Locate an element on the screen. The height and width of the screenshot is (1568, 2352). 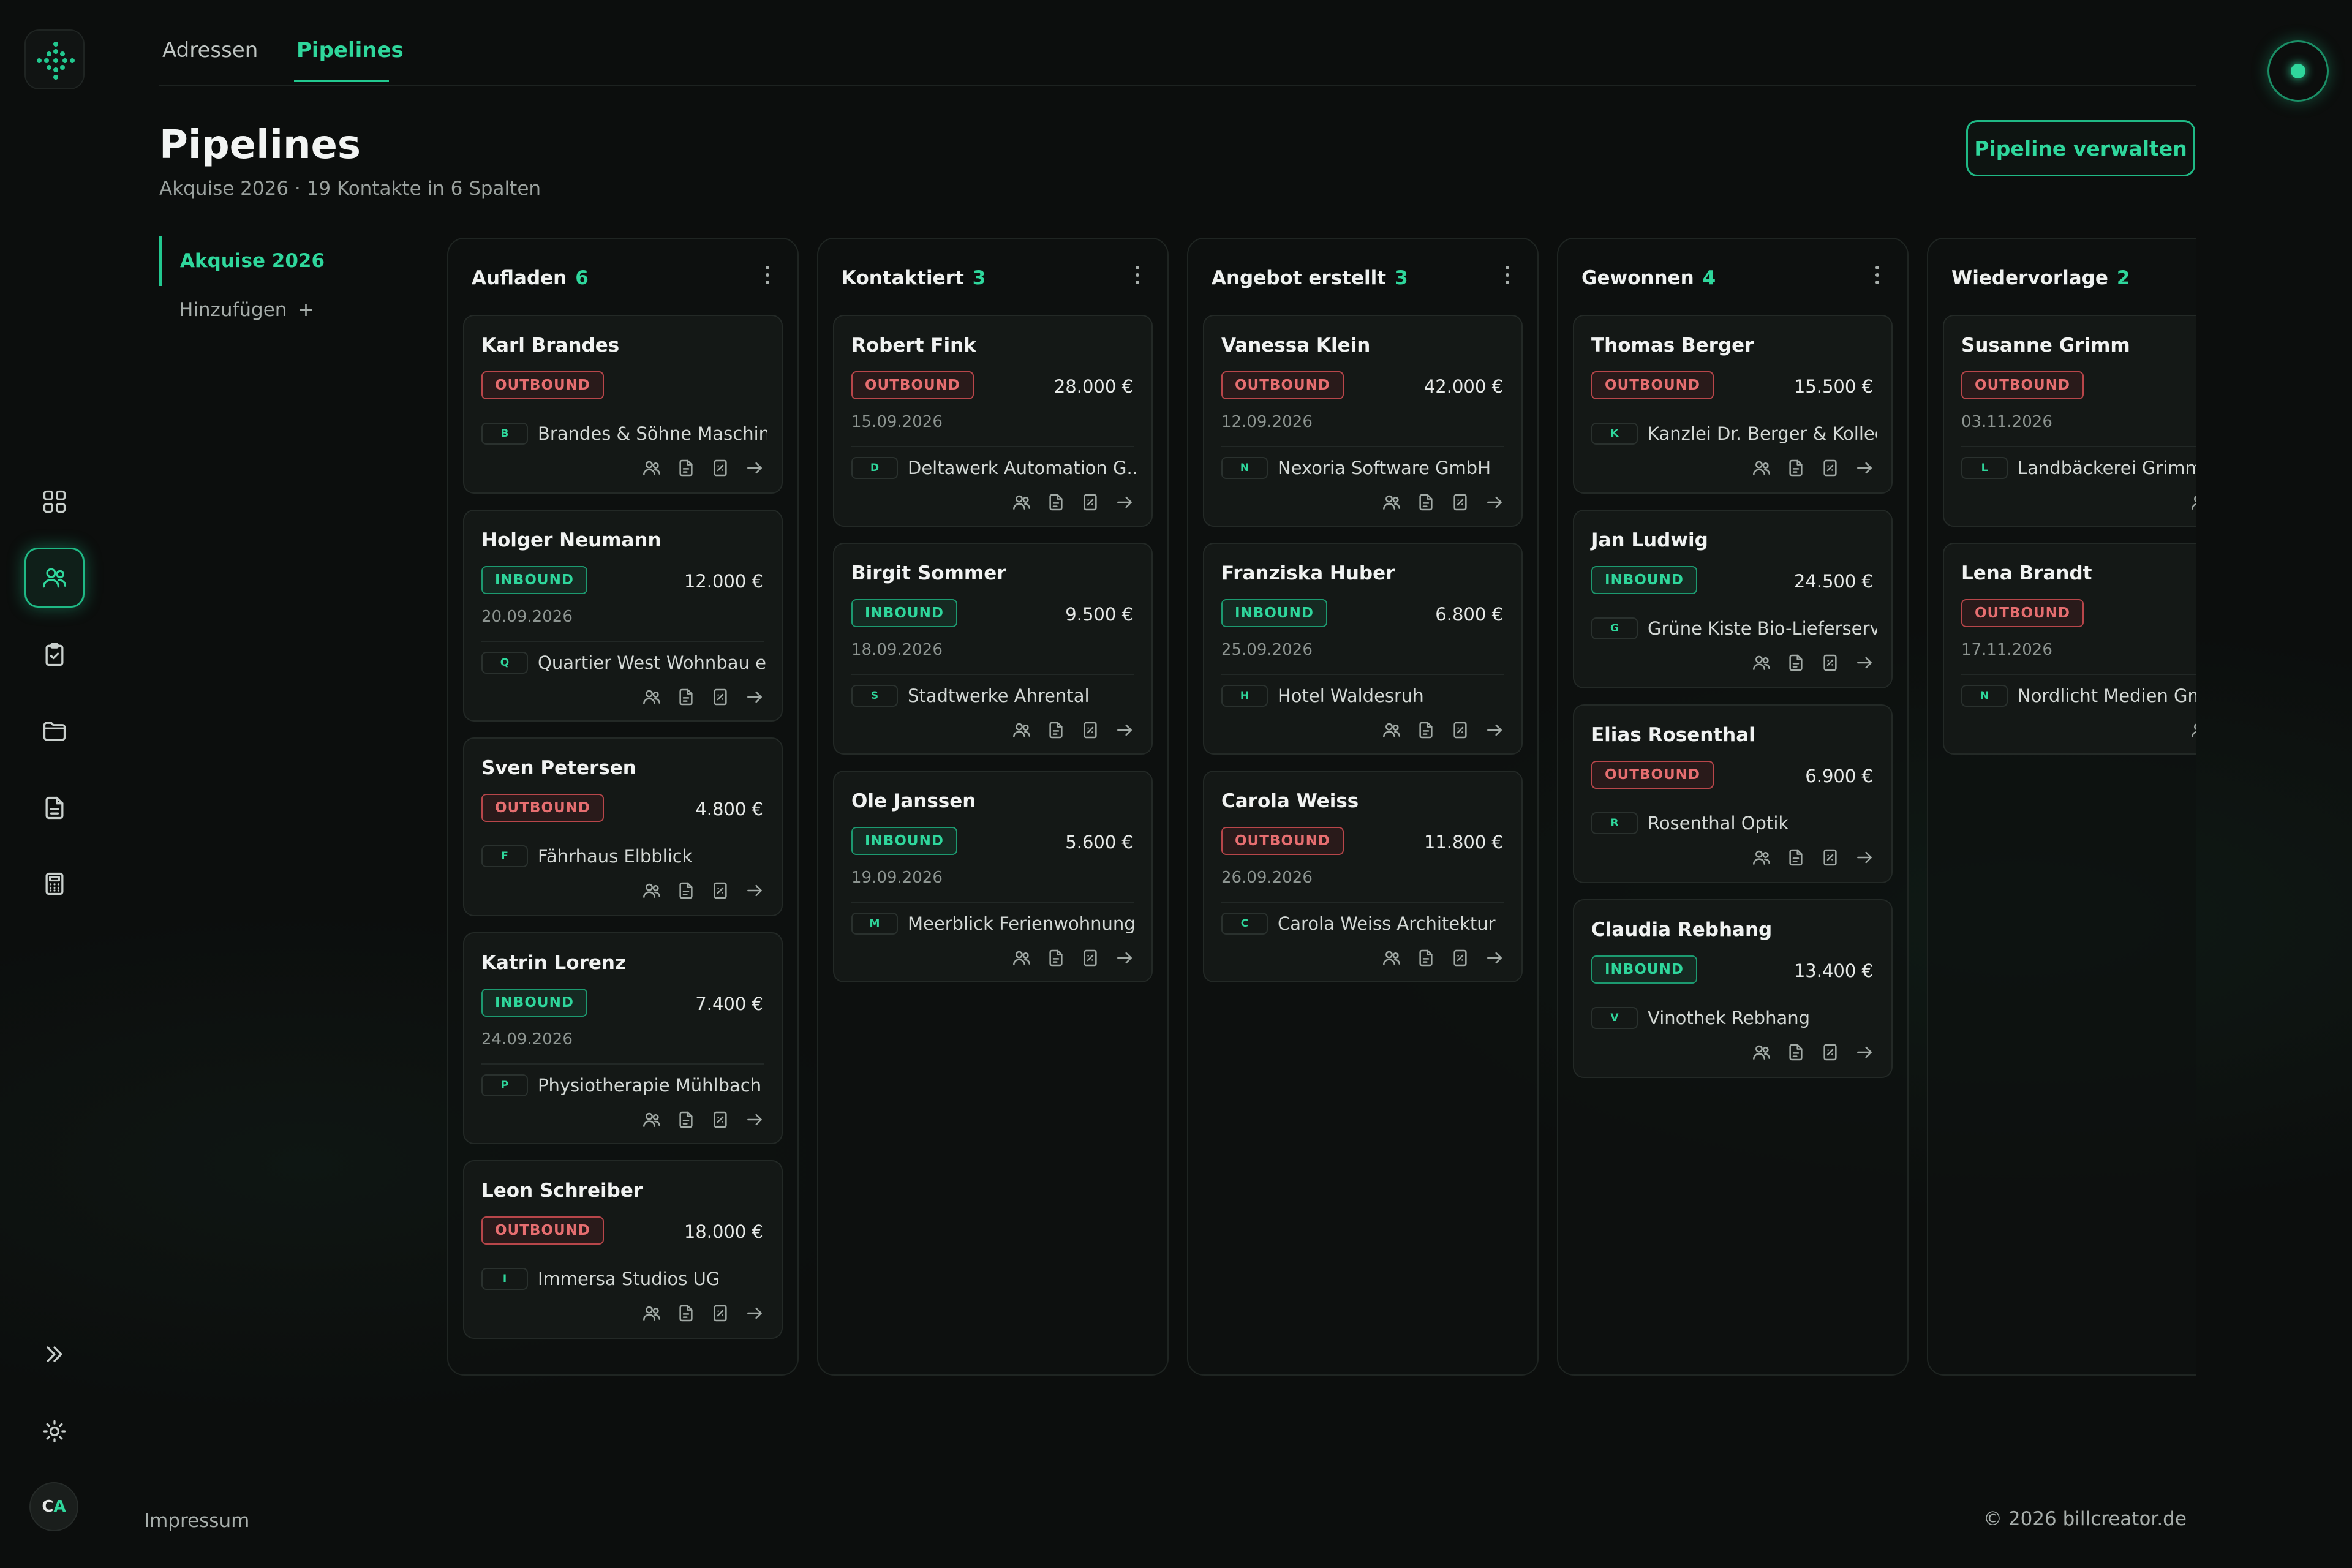
company-link: I Immersa Studios UG is located at coordinates (624, 1279).